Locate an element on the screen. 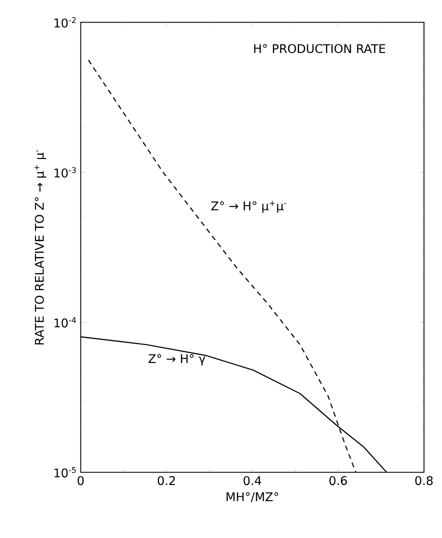 The image size is (442, 538). y-tick-label: 10$^{-5}$ is located at coordinates (65, 472).